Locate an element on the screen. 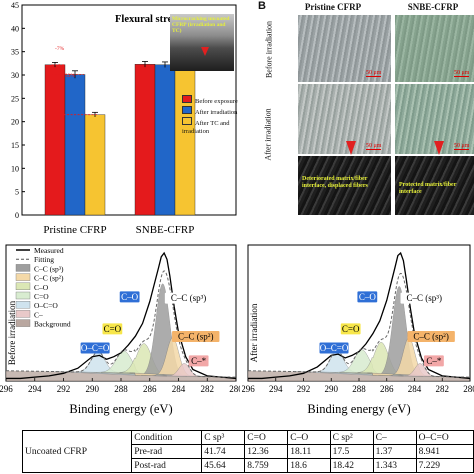 The height and width of the screenshot is (474, 474). x-tick-label: 296 is located at coordinates (248, 389).